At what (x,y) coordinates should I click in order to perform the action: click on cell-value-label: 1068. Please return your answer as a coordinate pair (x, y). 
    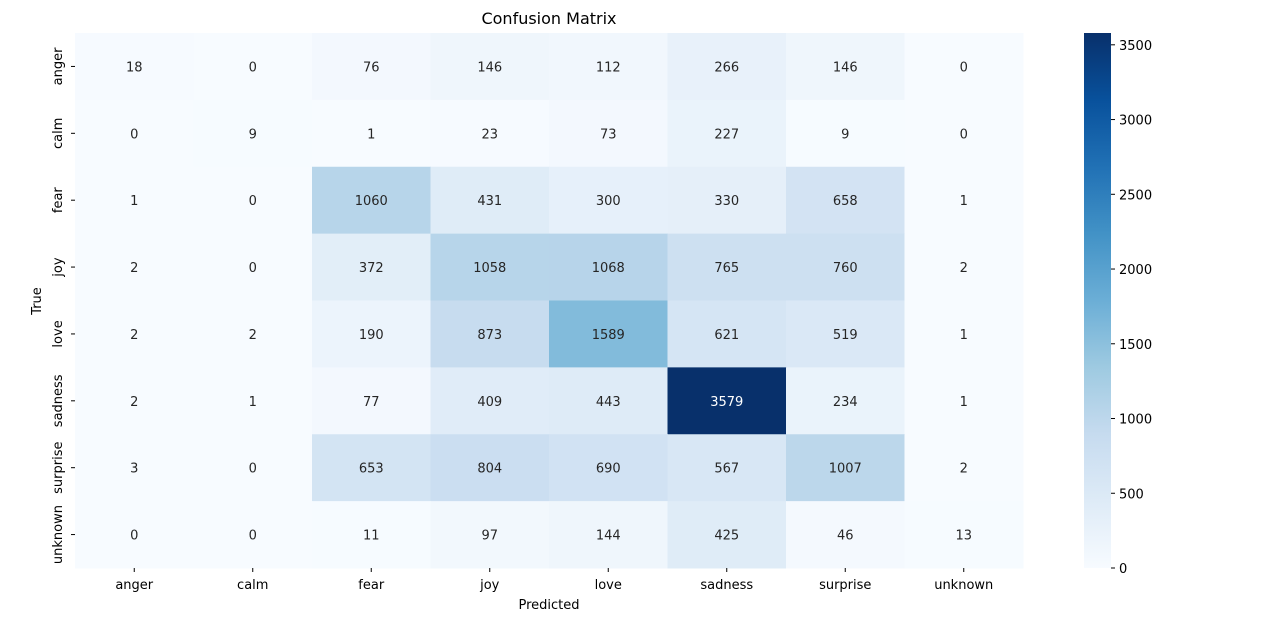
    Looking at the image, I should click on (608, 268).